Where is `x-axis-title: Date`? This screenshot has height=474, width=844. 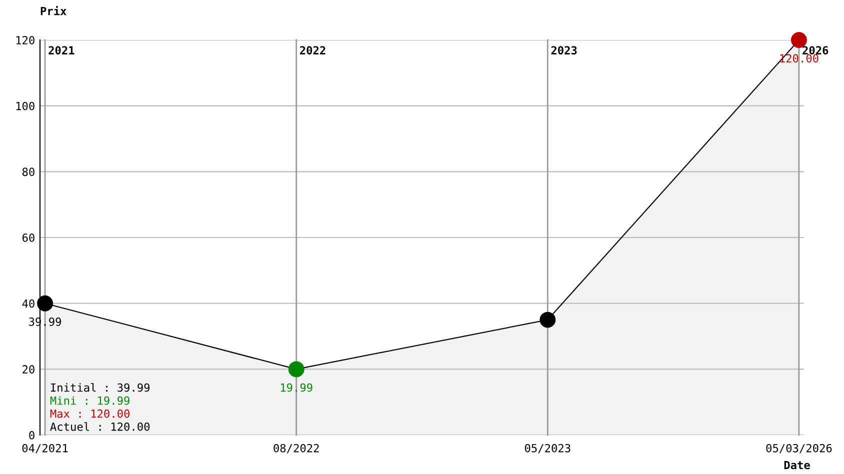 x-axis-title: Date is located at coordinates (797, 465).